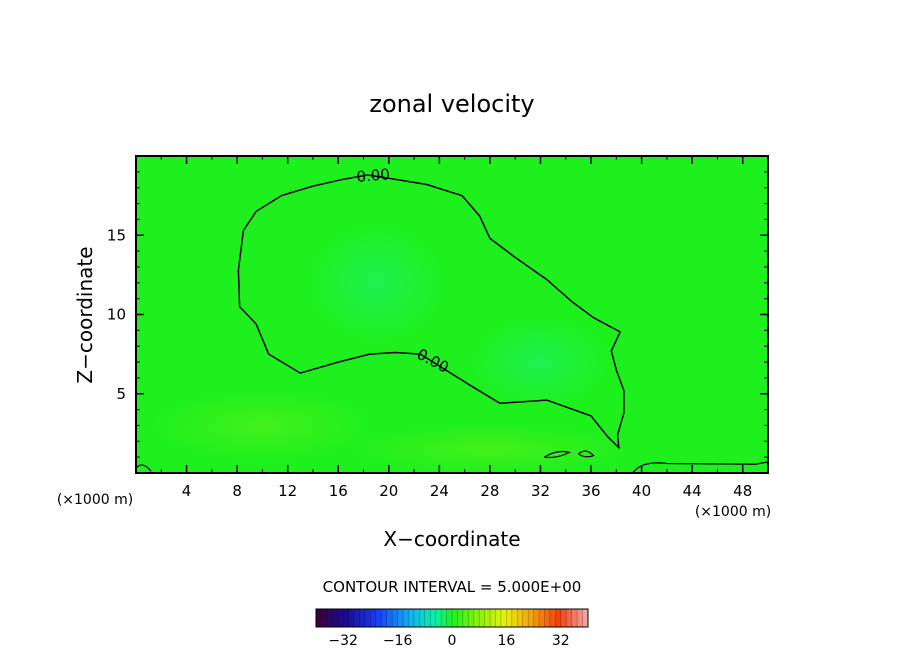 This screenshot has width=904, height=654. What do you see at coordinates (692, 491) in the screenshot?
I see `x-tick-label: 44` at bounding box center [692, 491].